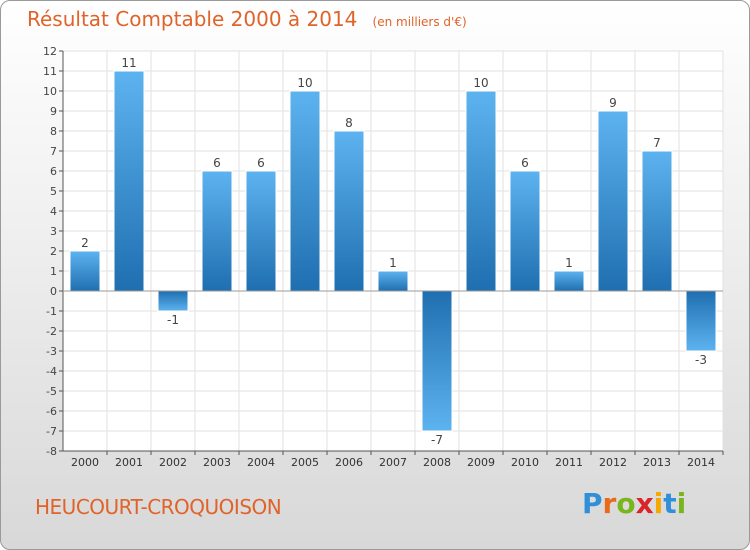 This screenshot has height=550, width=750. Describe the element at coordinates (393, 281) in the screenshot. I see `bar-2007` at that location.